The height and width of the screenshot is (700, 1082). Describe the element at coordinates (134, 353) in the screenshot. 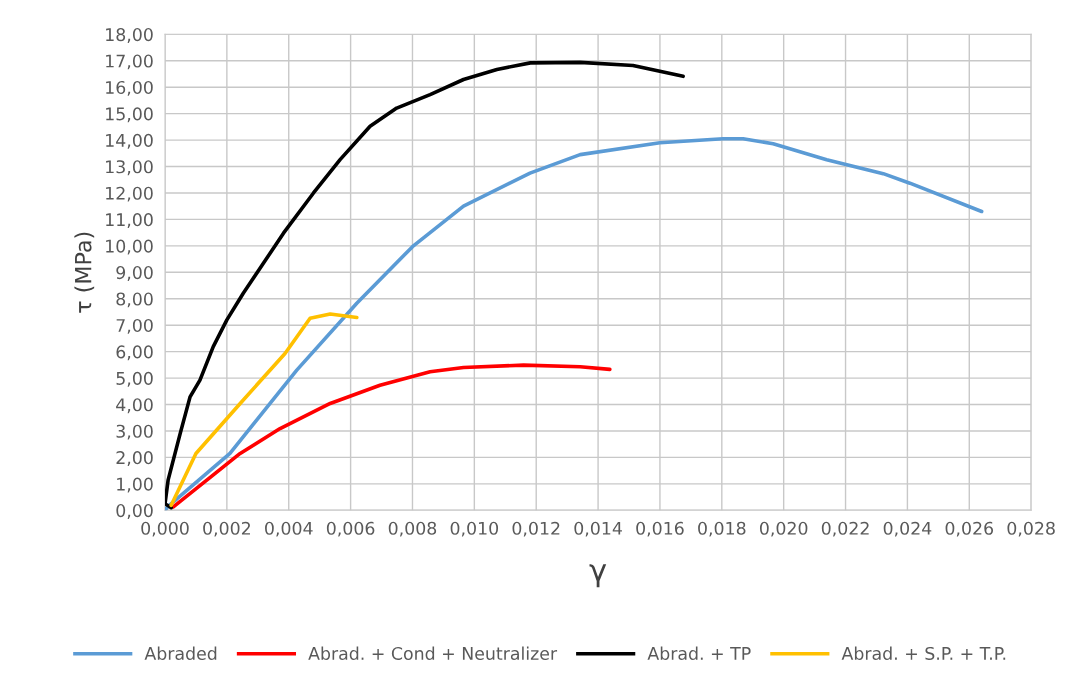

I see `y-tick-label: 6,00` at that location.